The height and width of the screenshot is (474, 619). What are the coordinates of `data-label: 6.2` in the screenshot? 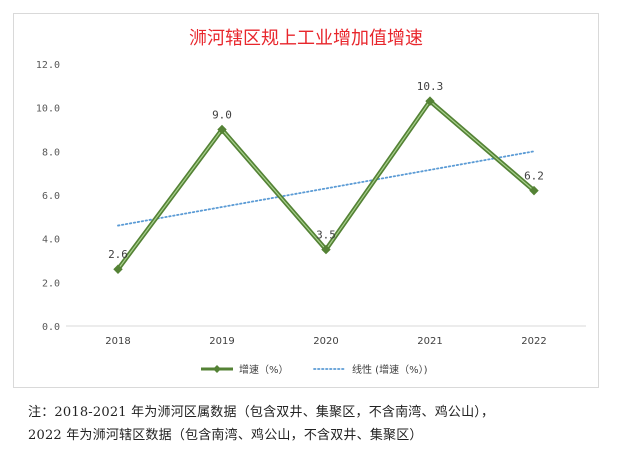 It's located at (534, 176).